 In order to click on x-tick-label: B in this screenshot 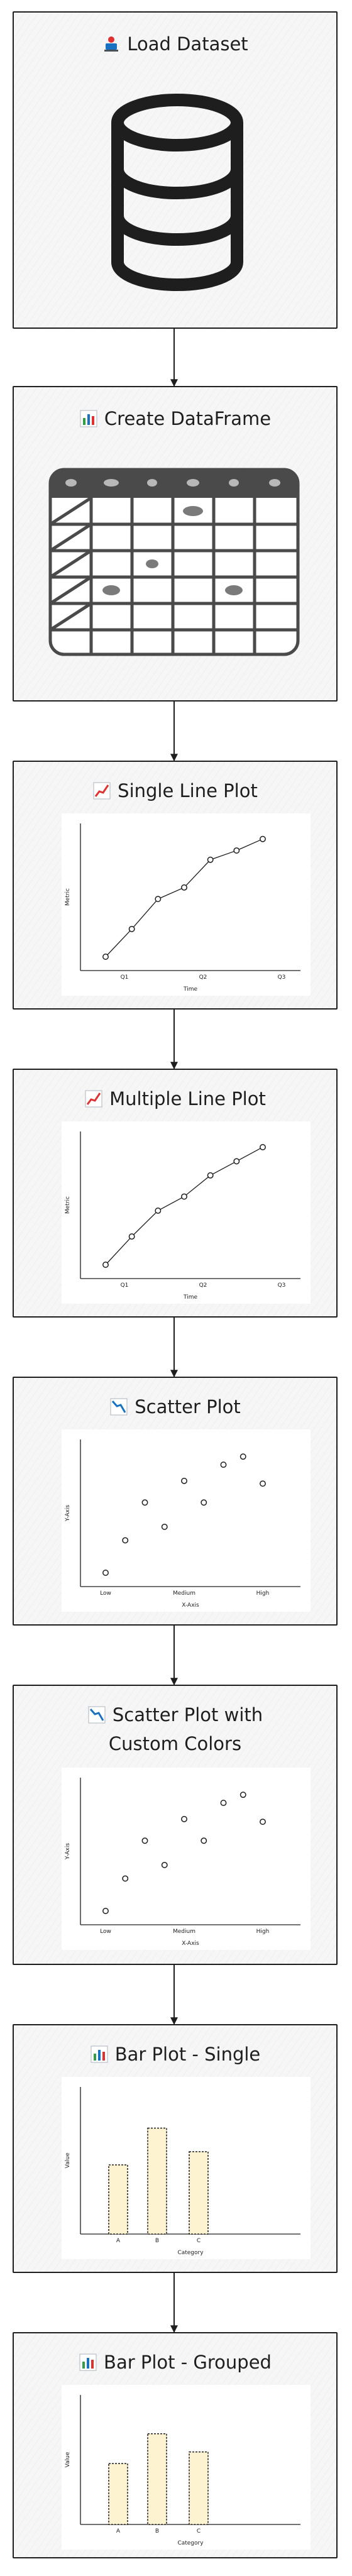, I will do `click(157, 2241)`.